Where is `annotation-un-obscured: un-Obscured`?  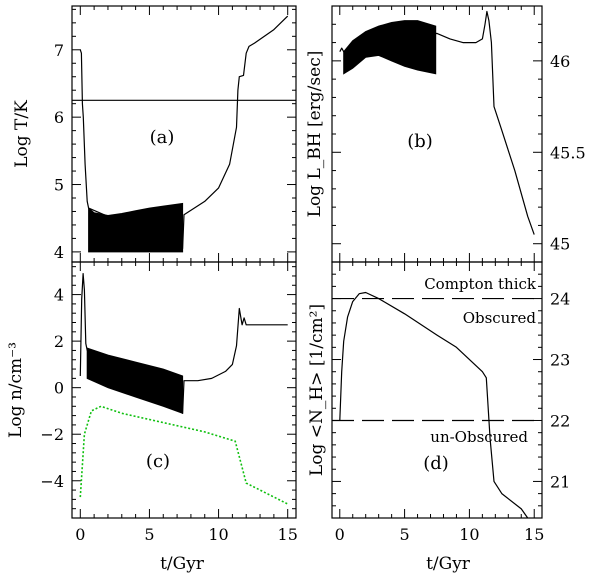
annotation-un-obscured: un-Obscured is located at coordinates (479, 437).